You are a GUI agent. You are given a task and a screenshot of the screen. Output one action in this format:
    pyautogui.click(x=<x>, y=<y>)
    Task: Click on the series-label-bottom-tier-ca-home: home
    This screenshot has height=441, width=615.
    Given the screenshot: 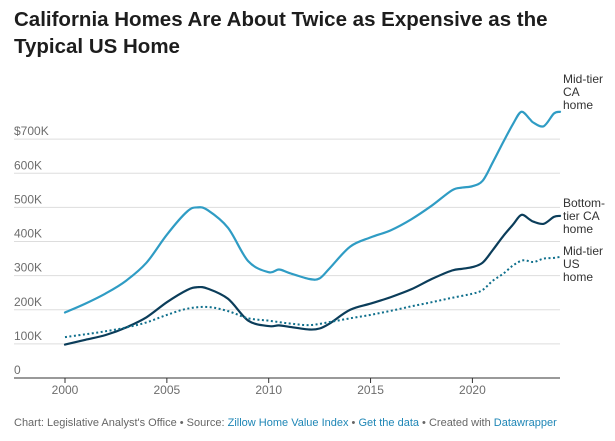 What is the action you would take?
    pyautogui.click(x=578, y=229)
    